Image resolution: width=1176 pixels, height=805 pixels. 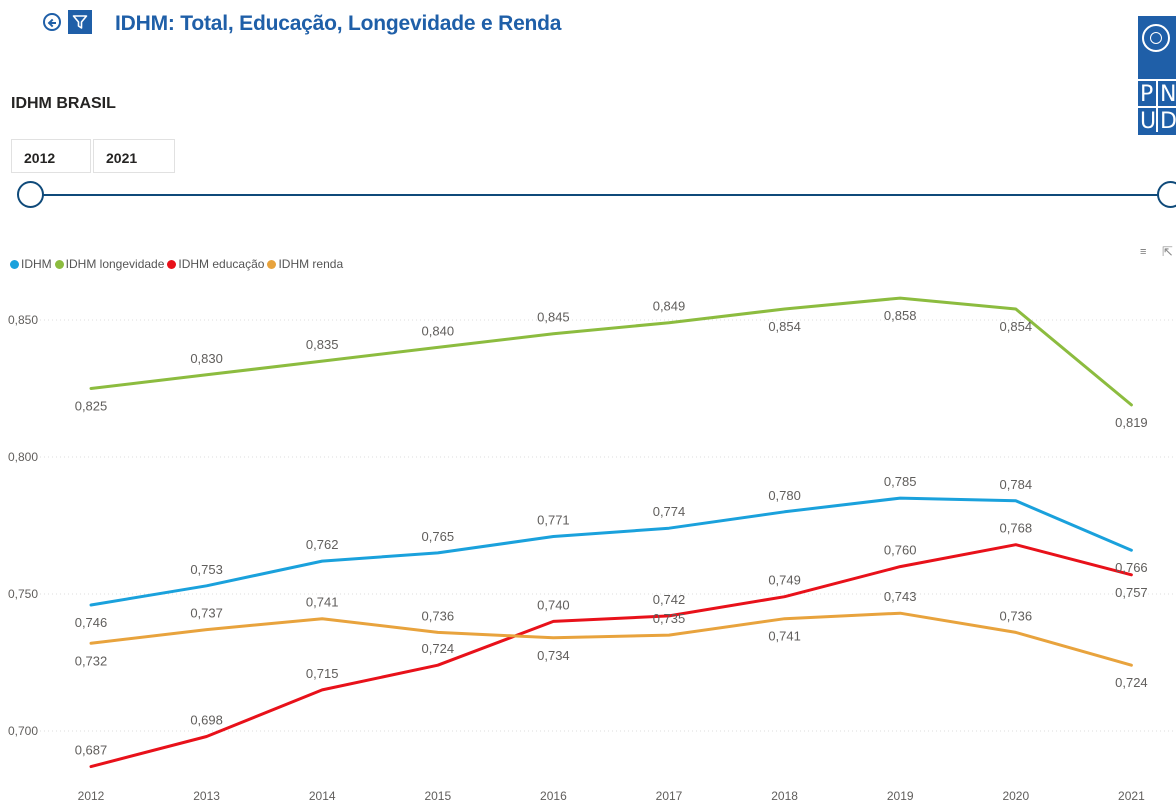 I want to click on range-slider-start-handle, so click(x=30, y=194).